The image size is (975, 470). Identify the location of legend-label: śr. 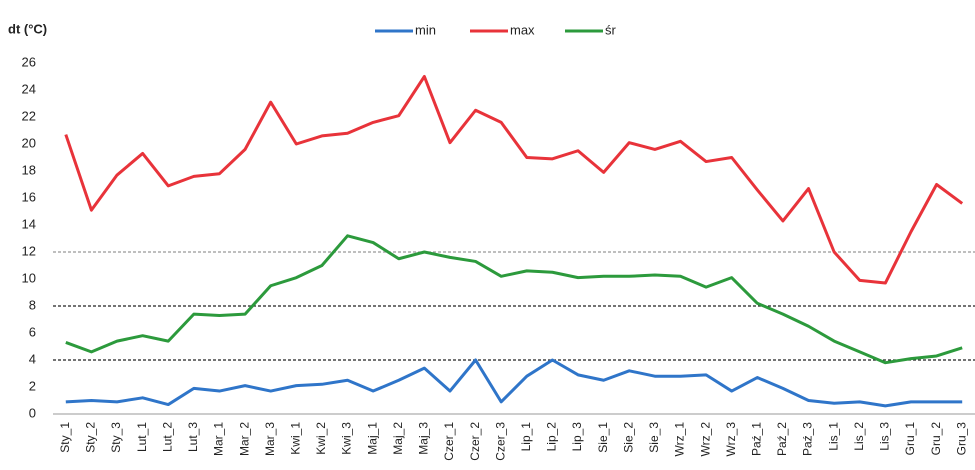
(611, 29).